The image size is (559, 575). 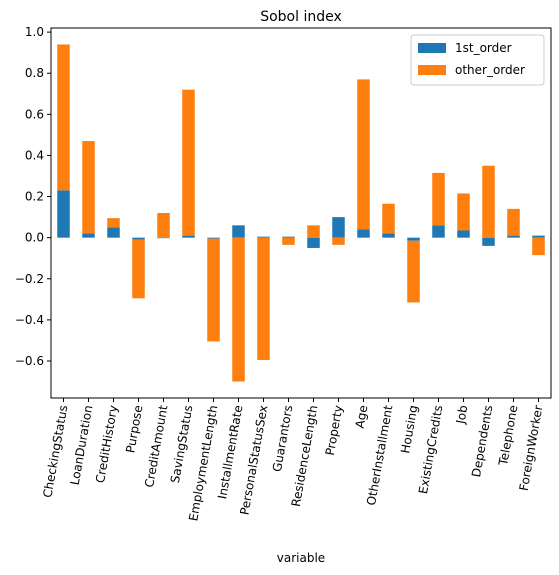 I want to click on y-tick-label: 0.6, so click(x=34, y=114).